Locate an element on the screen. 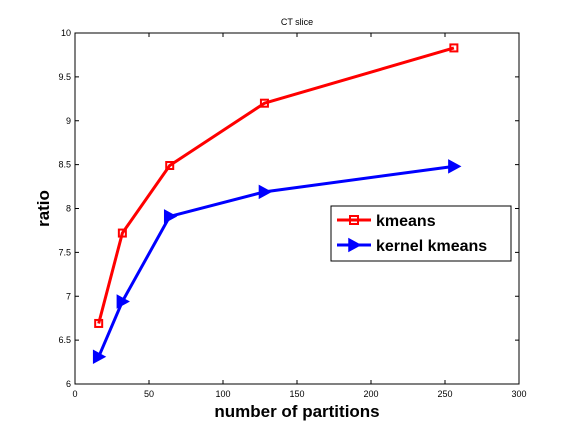 The image size is (576, 432). x-tick-label: 300 is located at coordinates (518, 394).